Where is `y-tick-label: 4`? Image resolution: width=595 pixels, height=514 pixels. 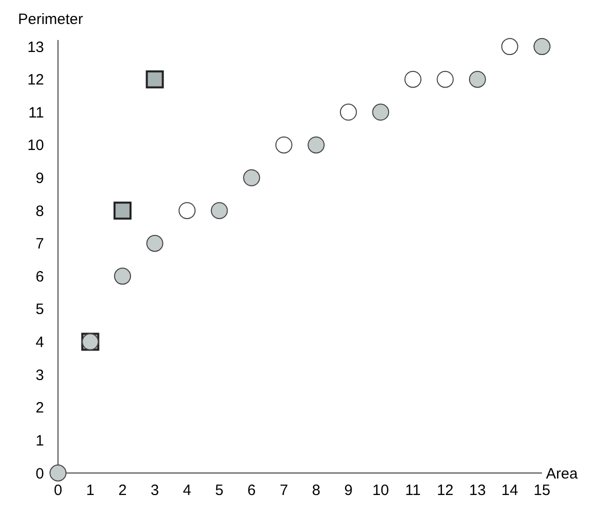 y-tick-label: 4 is located at coordinates (40, 343).